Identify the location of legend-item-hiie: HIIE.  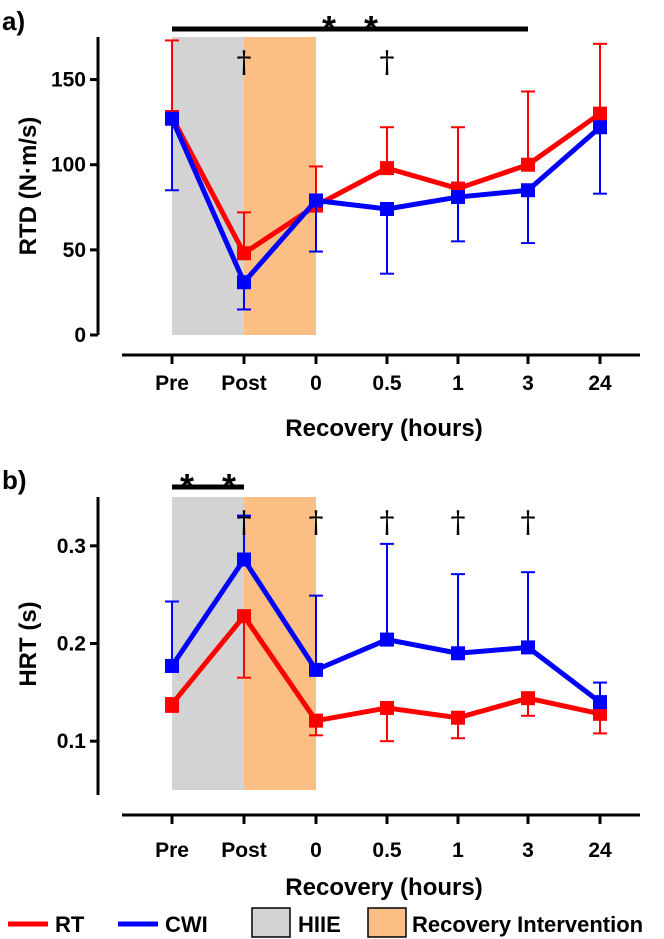
(296, 922).